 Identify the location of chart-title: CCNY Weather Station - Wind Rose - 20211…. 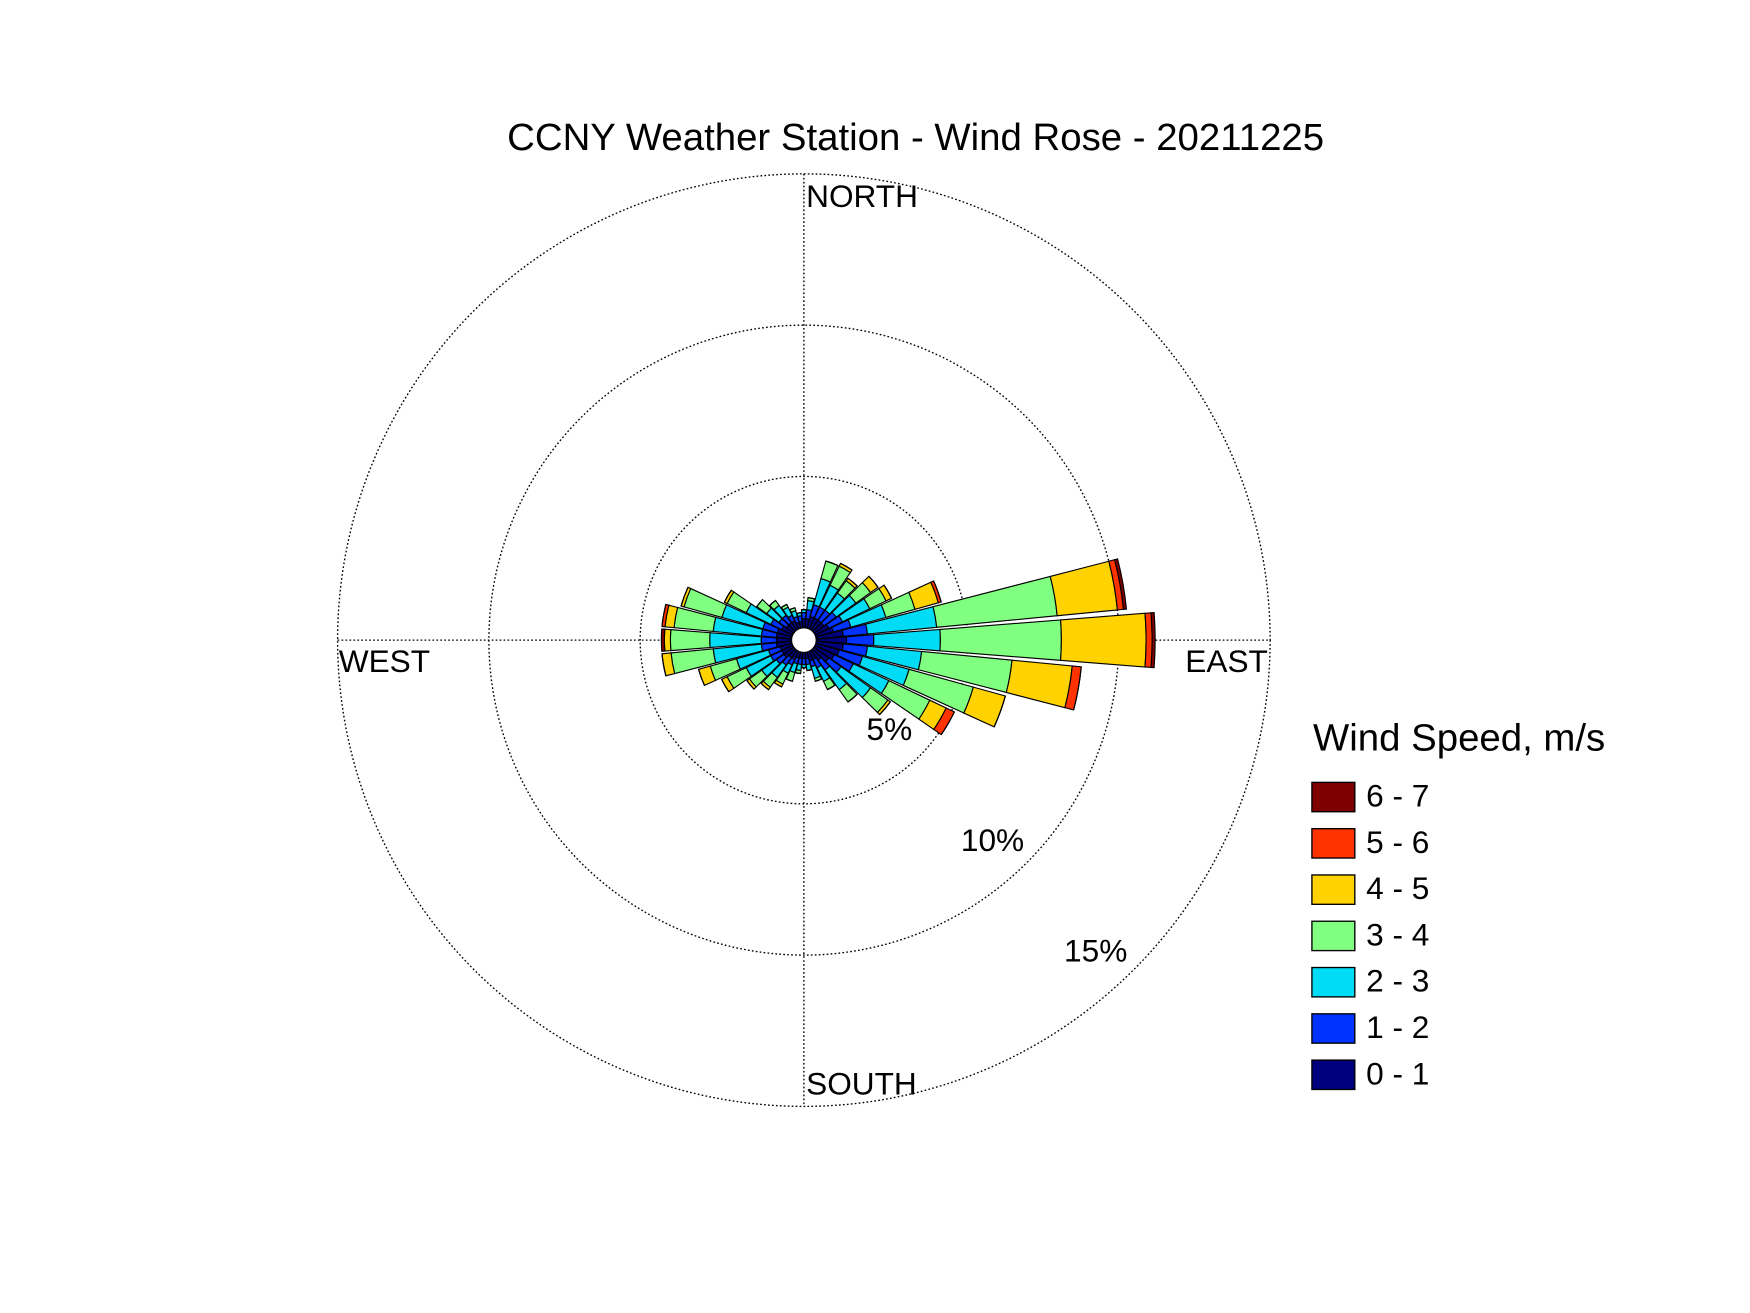
(915, 137).